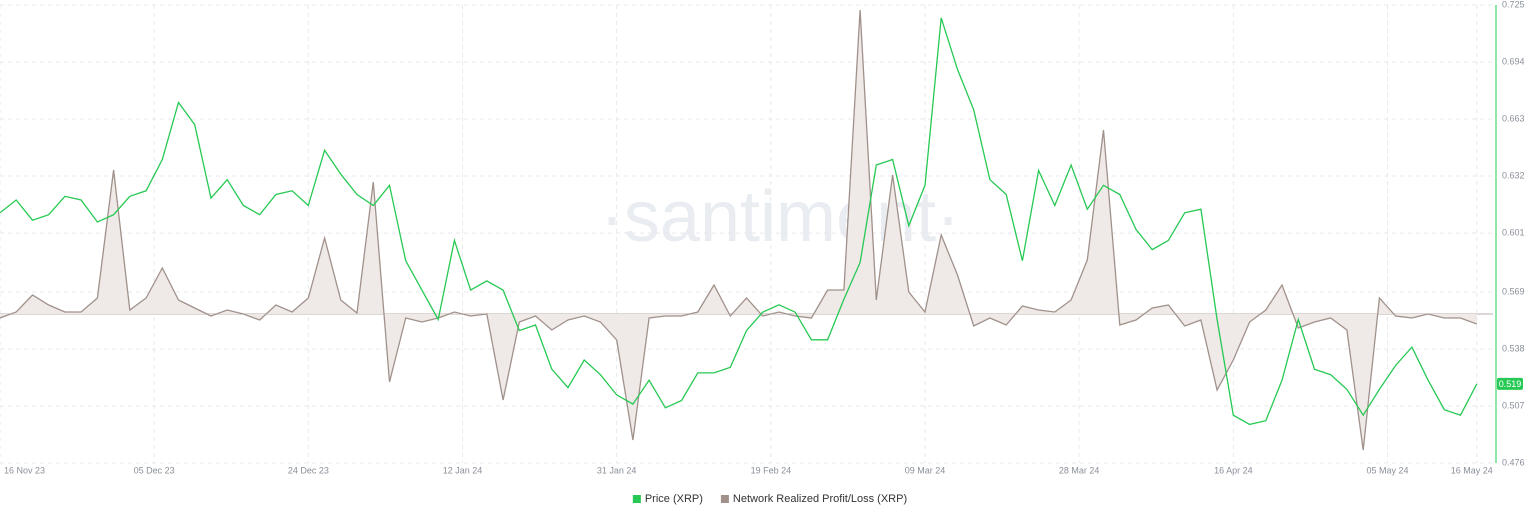  I want to click on x-tick-label: 05 May 24, so click(1388, 470).